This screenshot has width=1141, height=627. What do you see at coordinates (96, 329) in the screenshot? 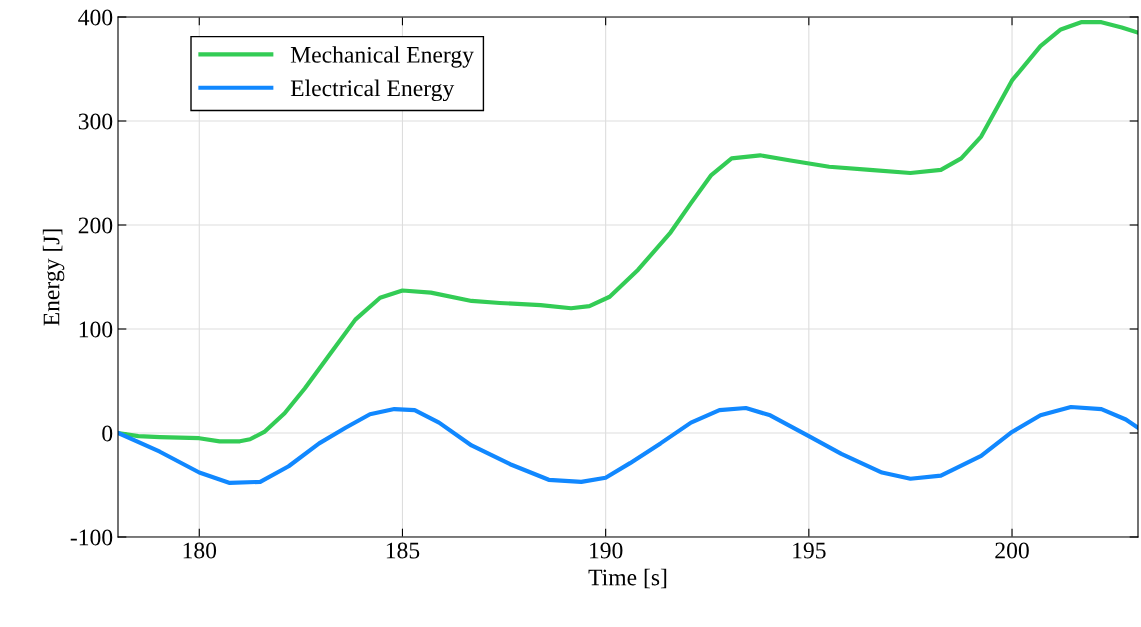
I see `y-tick-label: 100` at bounding box center [96, 329].